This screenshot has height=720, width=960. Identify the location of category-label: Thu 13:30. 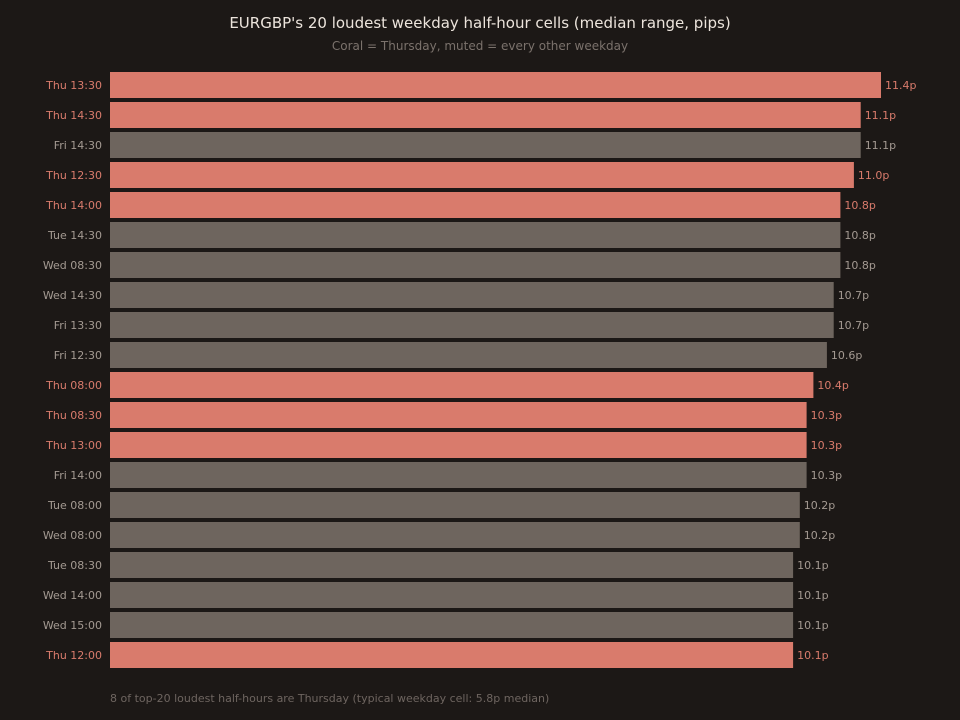
(73, 85).